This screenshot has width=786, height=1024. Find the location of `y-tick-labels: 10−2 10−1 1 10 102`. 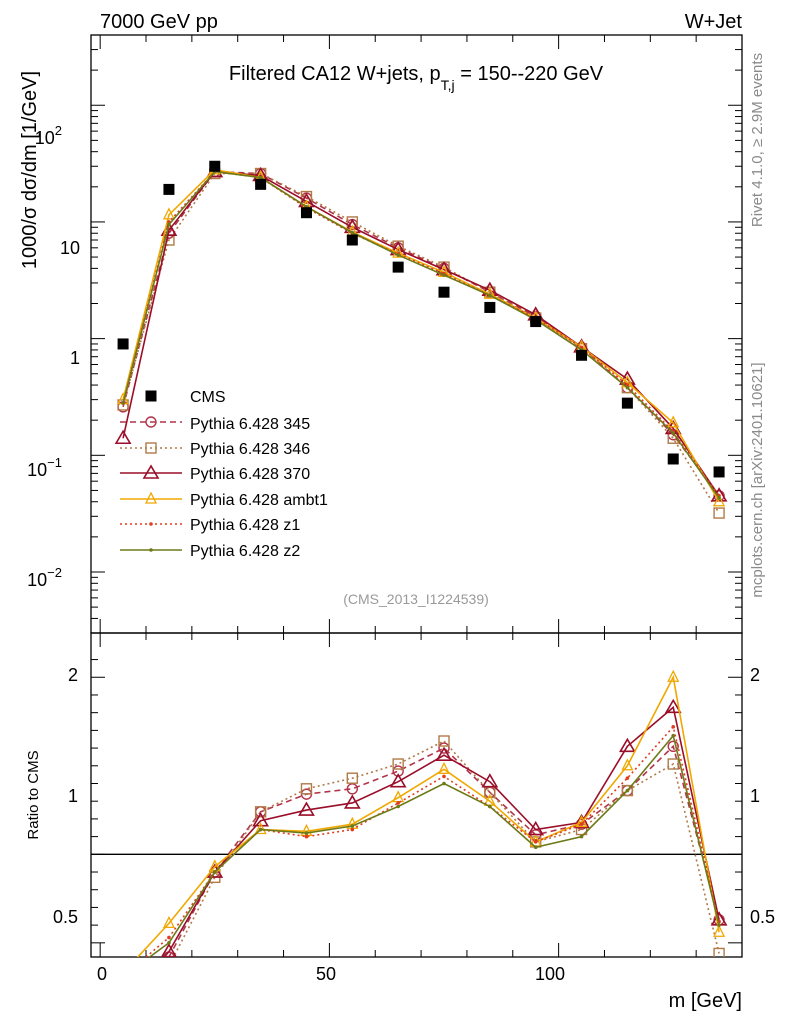

y-tick-labels: 10−2 10−1 1 10 102 is located at coordinates (53, 356).